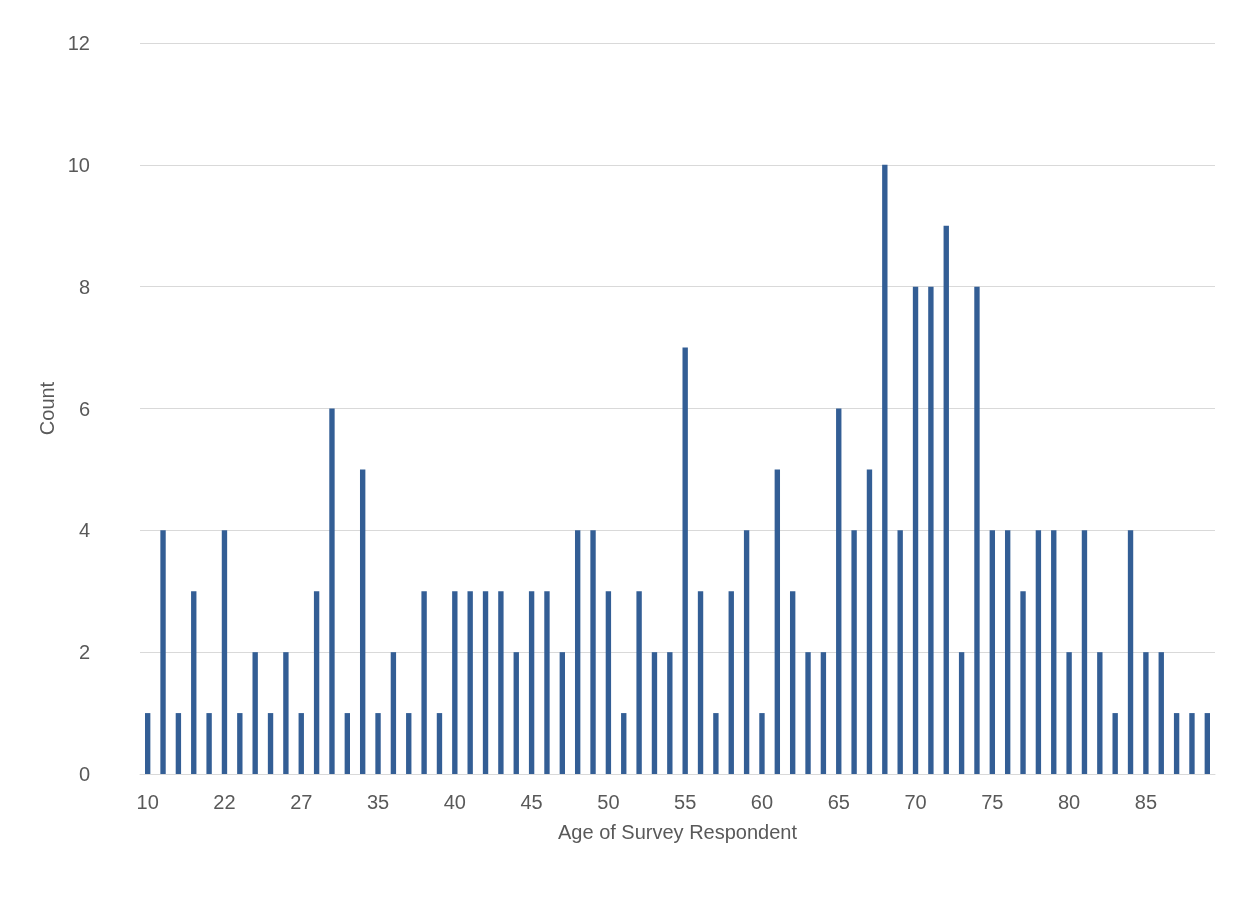 This screenshot has height=907, width=1253. Describe the element at coordinates (608, 802) in the screenshot. I see `x-tick-label: 50` at that location.